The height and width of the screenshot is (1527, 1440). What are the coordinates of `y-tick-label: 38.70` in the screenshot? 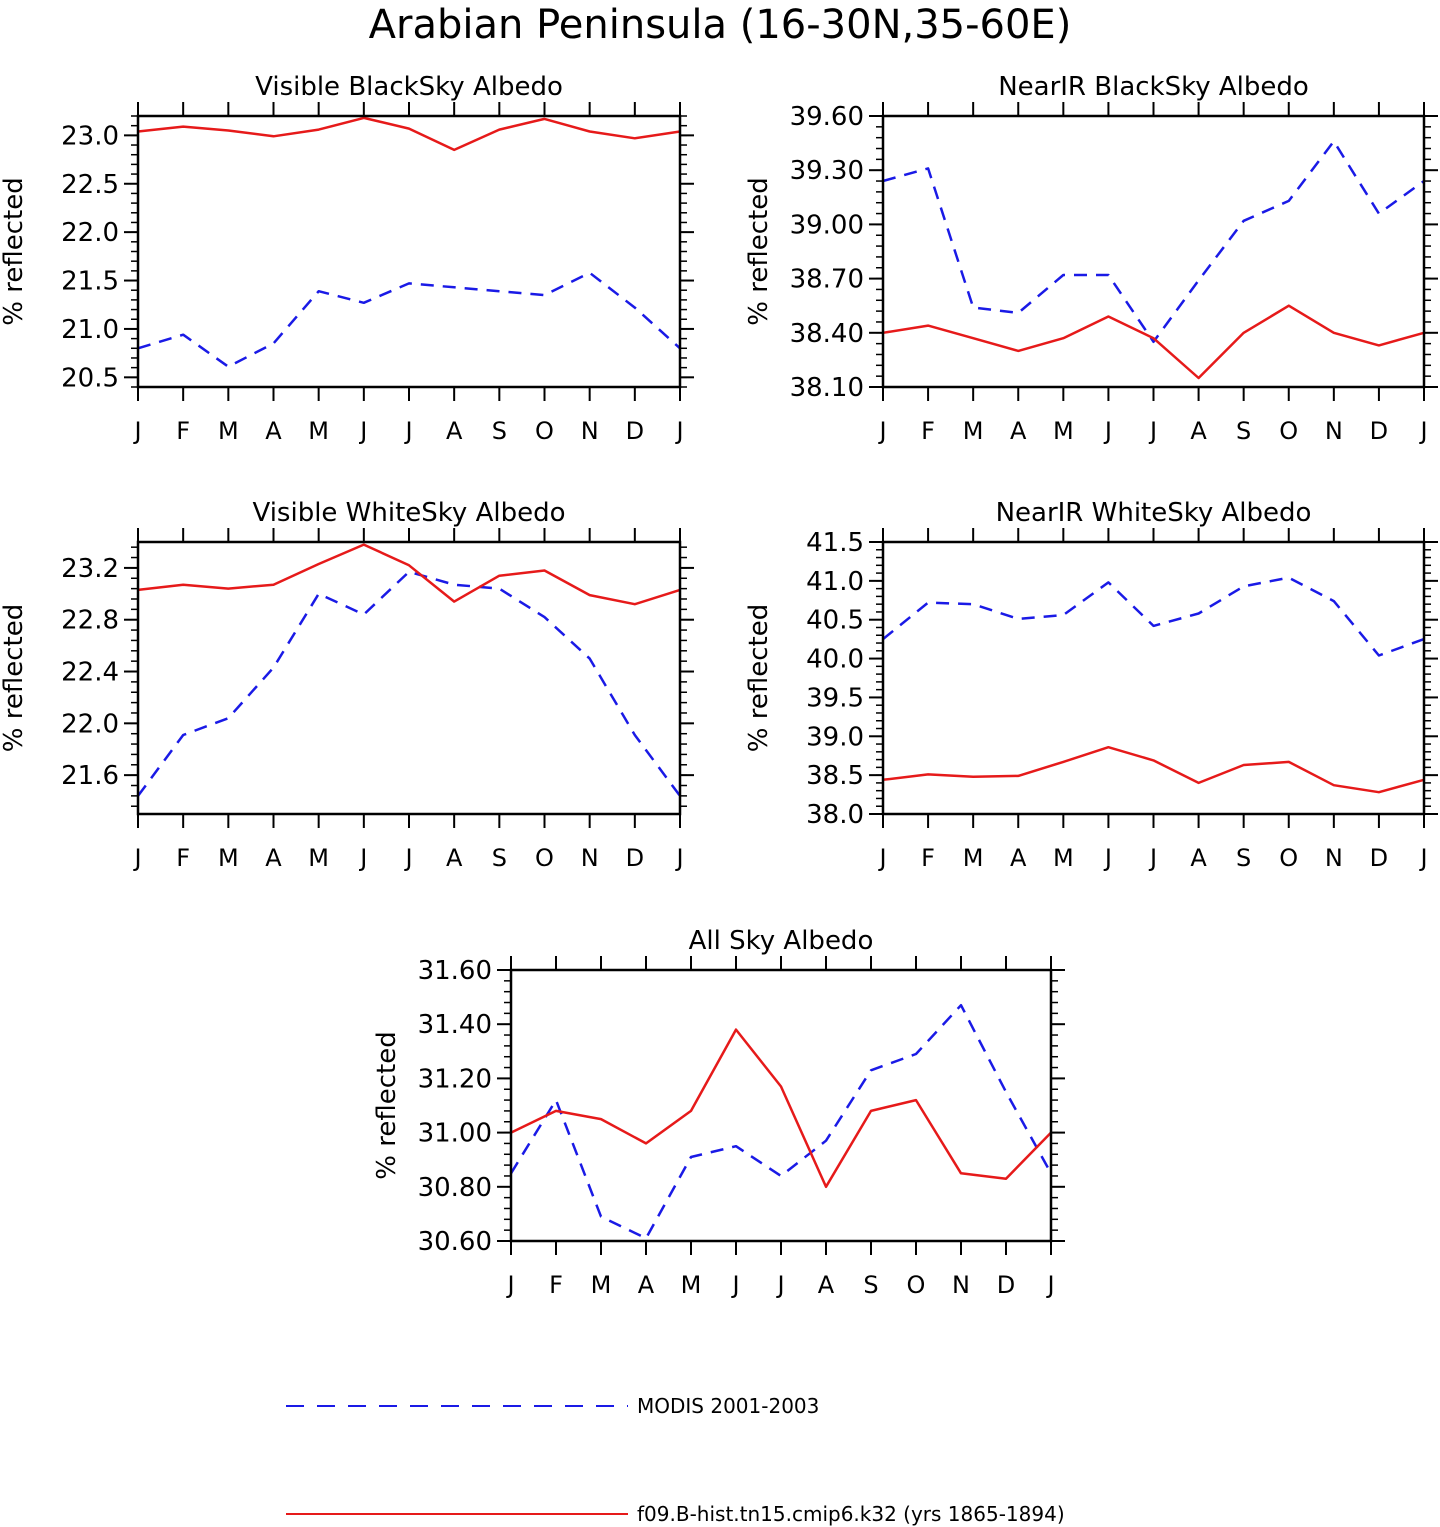 It's located at (827, 280).